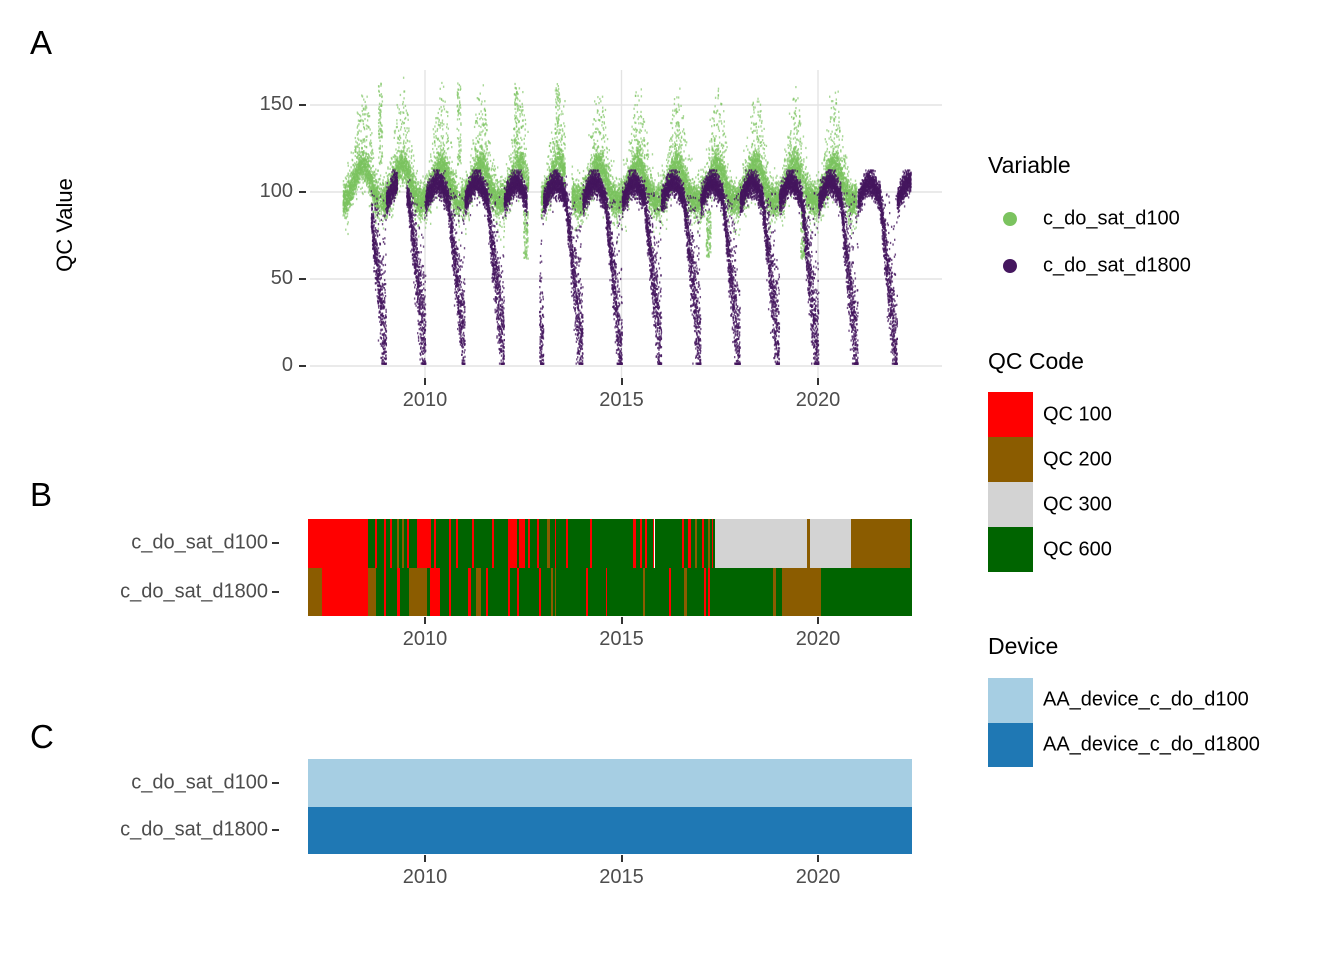 The image size is (1344, 960). Describe the element at coordinates (275, 830) in the screenshot. I see `panel-c-row-tick-mark` at that location.